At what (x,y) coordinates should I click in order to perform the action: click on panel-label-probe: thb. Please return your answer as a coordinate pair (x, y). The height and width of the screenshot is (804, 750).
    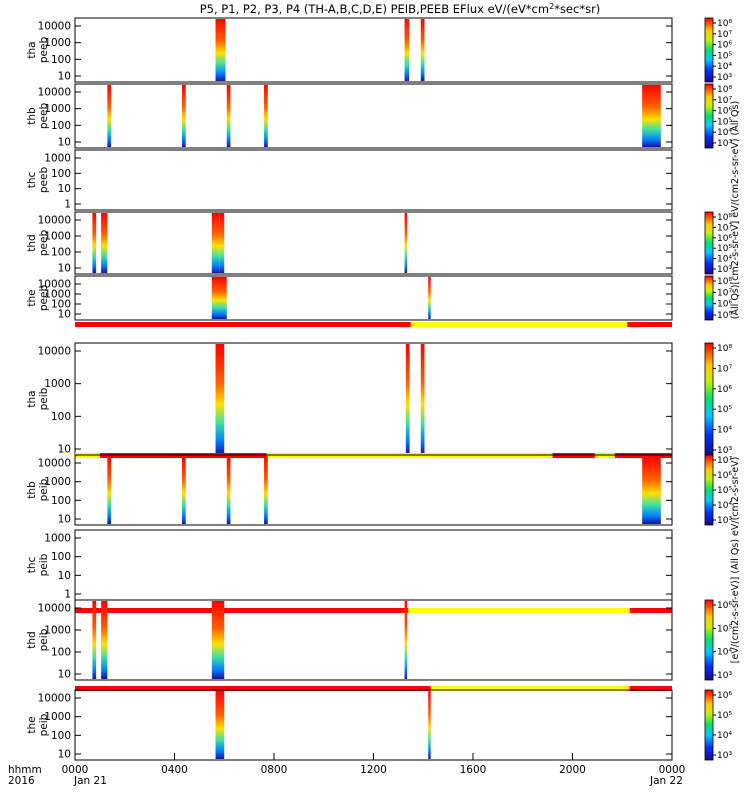
    Looking at the image, I should click on (32, 490).